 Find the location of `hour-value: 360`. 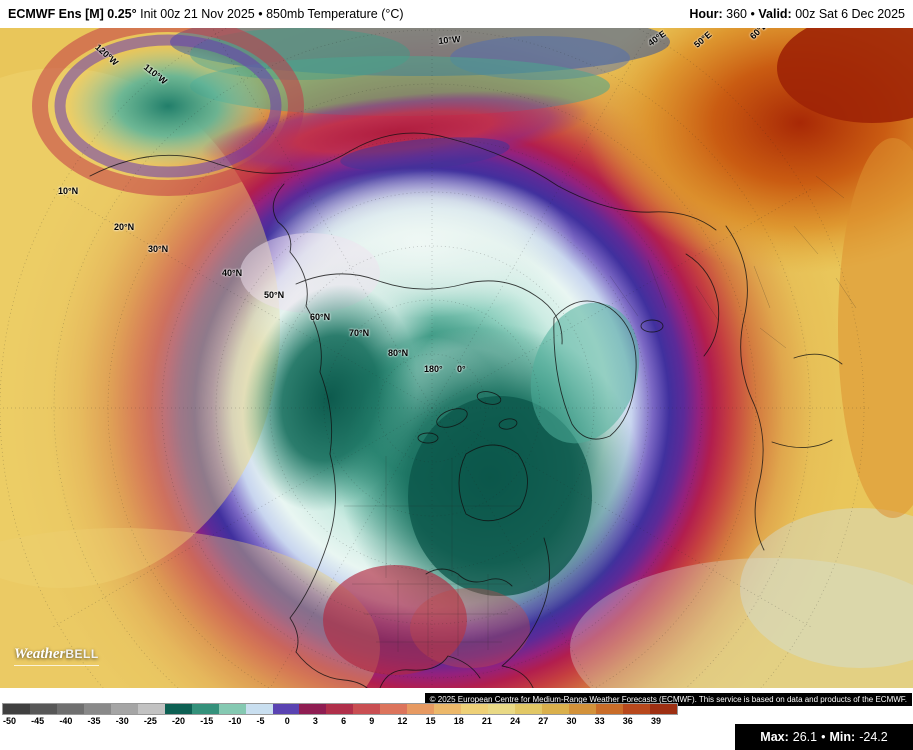

hour-value: 360 is located at coordinates (737, 14).